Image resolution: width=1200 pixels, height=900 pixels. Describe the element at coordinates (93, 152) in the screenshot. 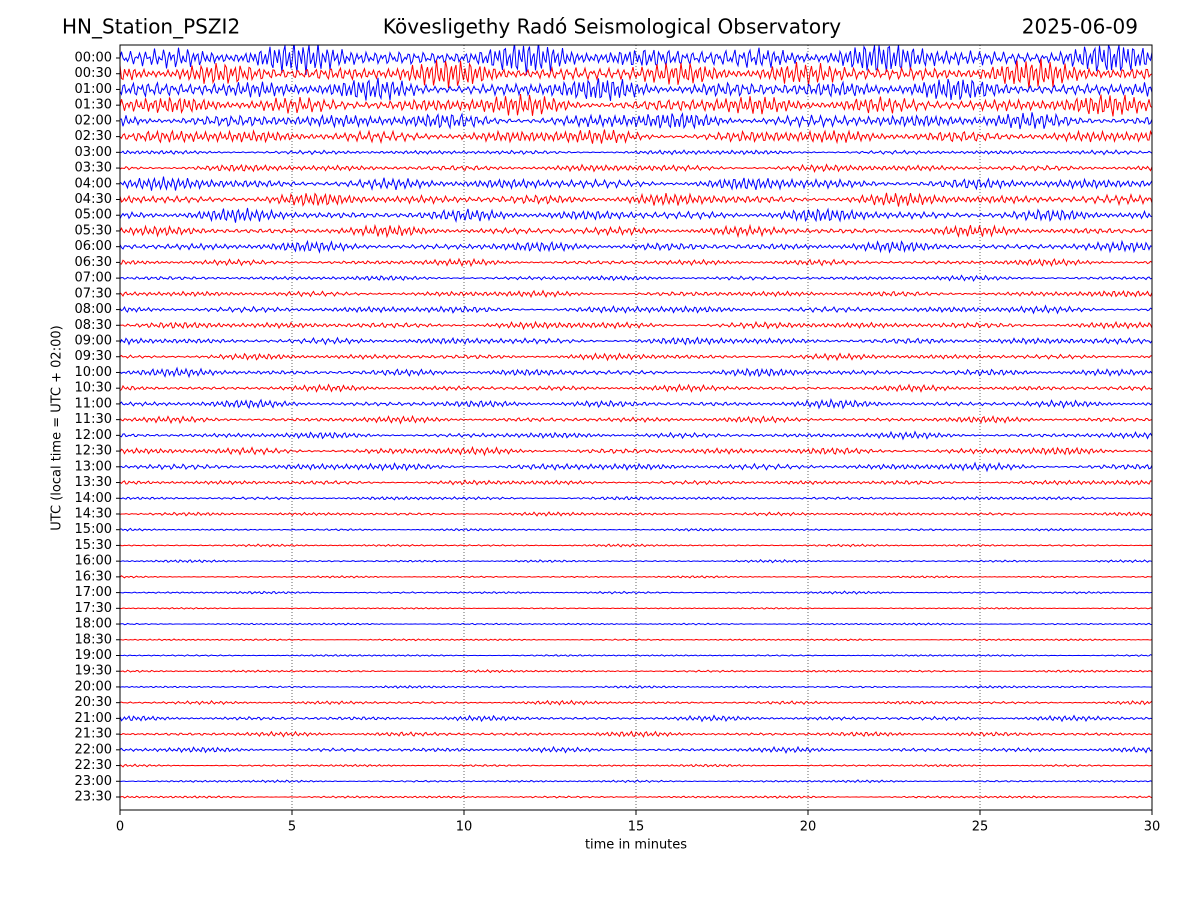

I see `y-tick-label: 03:00` at that location.